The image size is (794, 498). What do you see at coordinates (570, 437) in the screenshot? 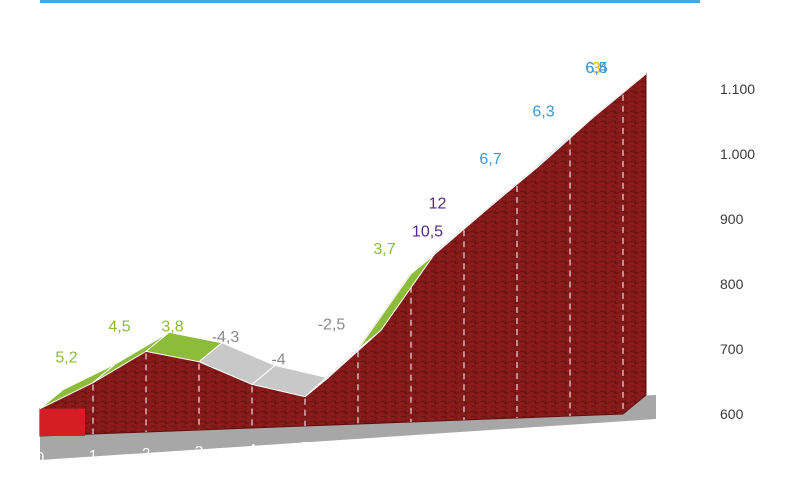
I see `x-tick-label: 10` at bounding box center [570, 437].